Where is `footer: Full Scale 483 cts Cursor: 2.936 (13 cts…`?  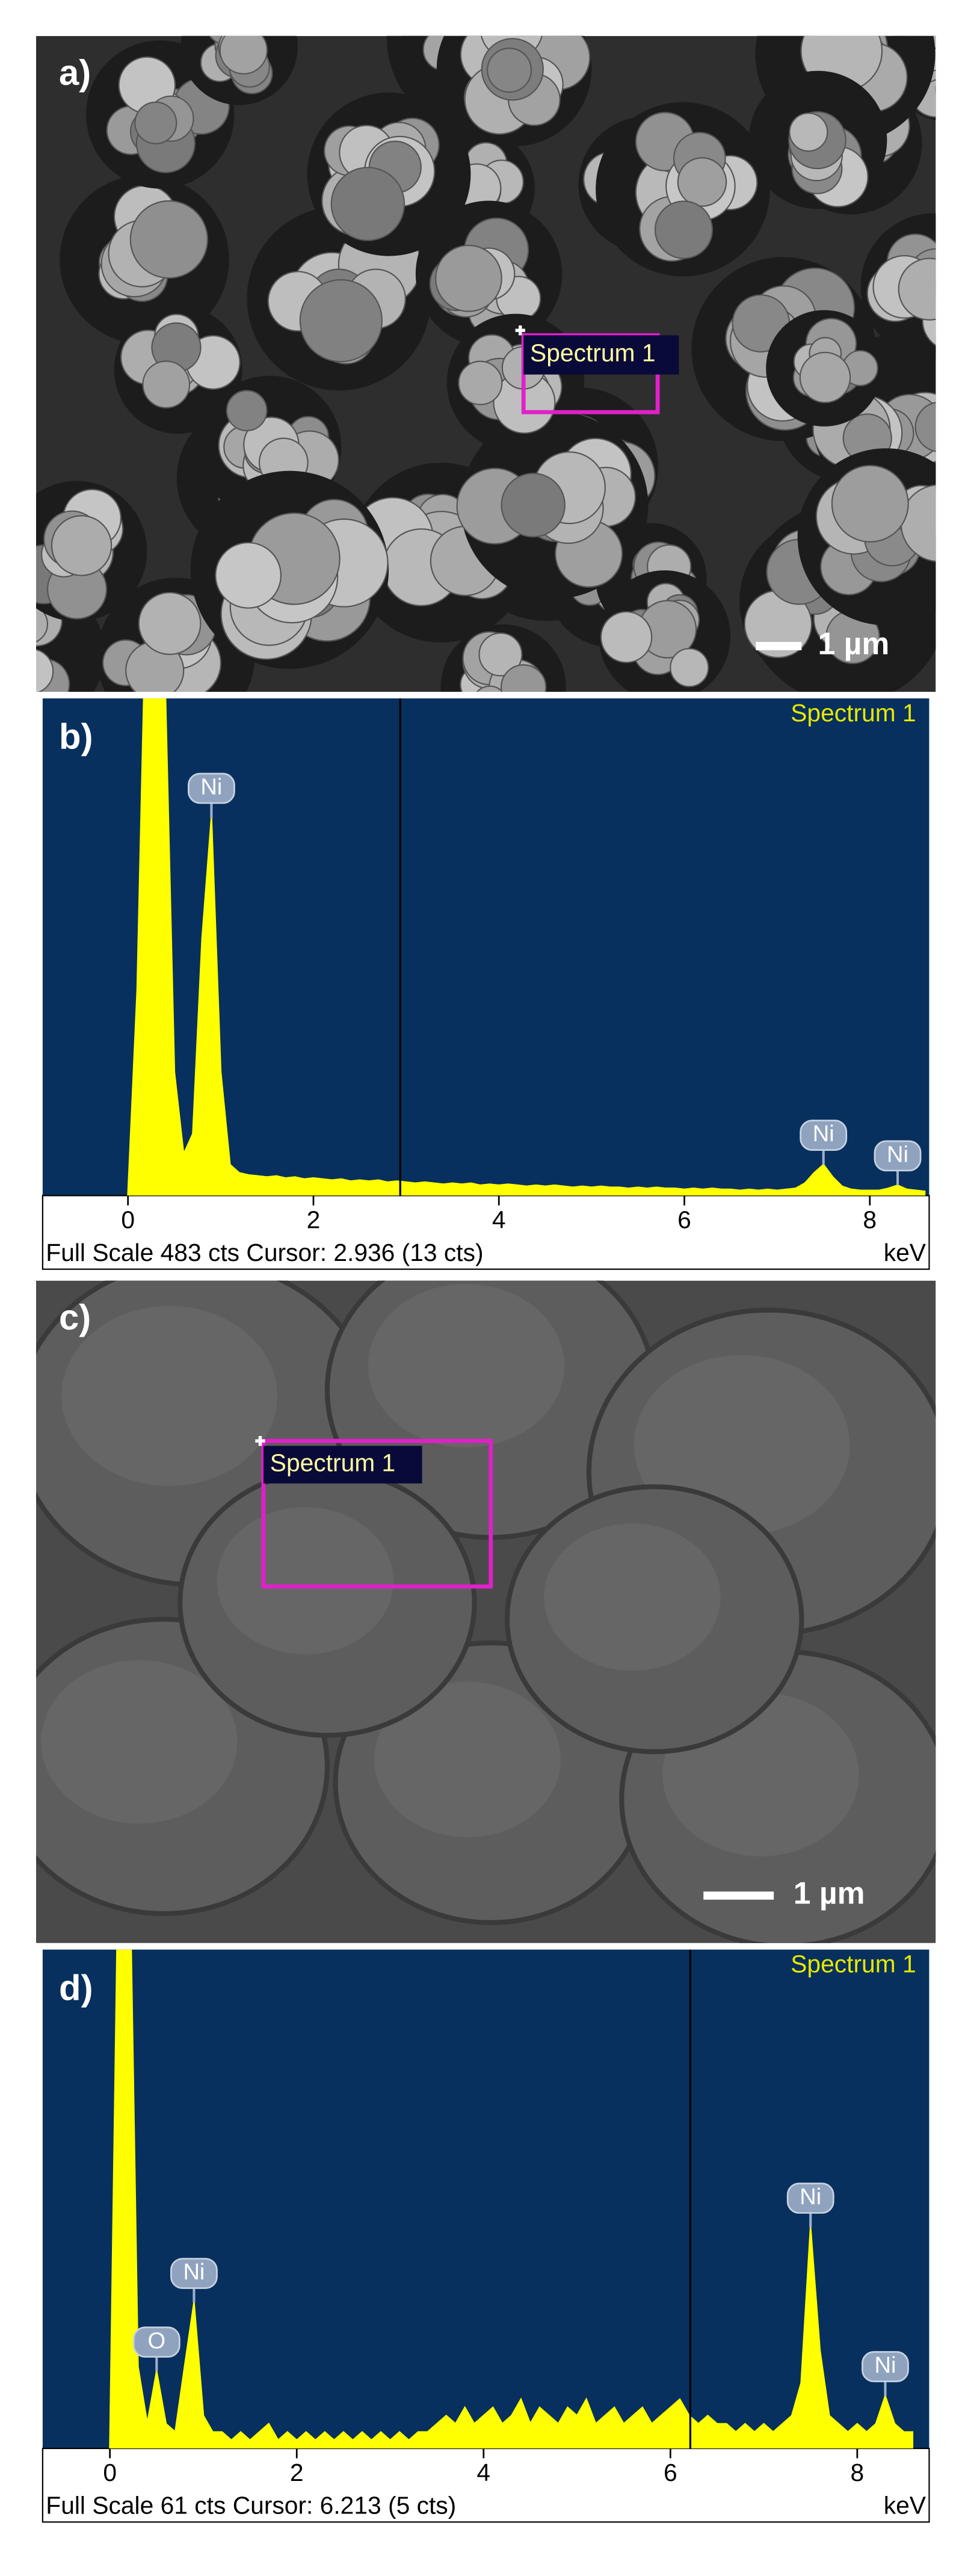
footer: Full Scale 483 cts Cursor: 2.936 (13 cts… is located at coordinates (264, 1252).